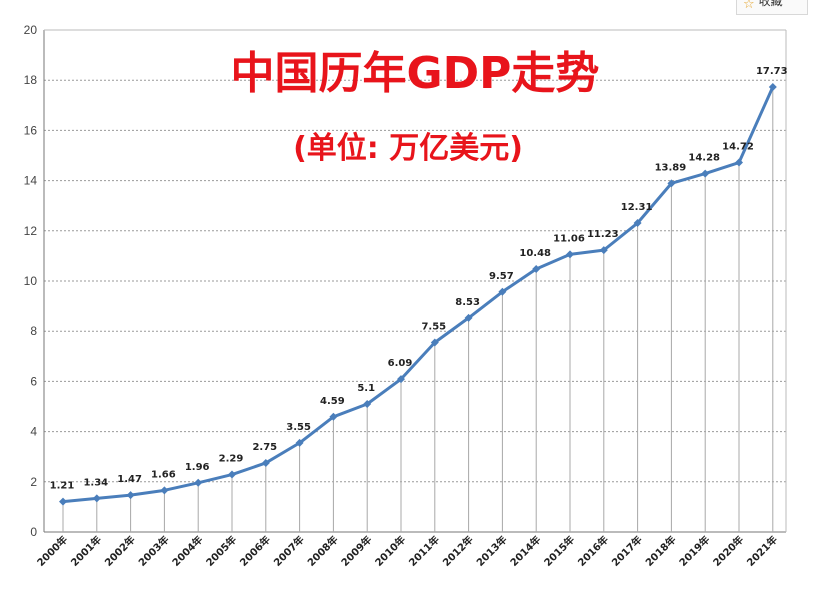  Describe the element at coordinates (467, 302) in the screenshot. I see `data-label: 8.53` at that location.